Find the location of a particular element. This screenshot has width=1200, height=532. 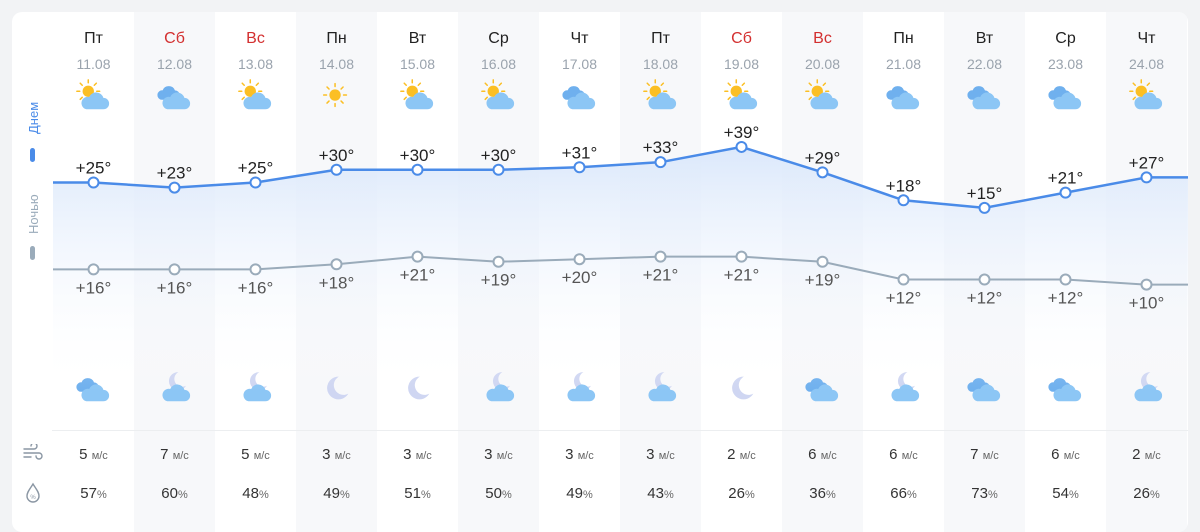

humidity: 36% is located at coordinates (822, 493).